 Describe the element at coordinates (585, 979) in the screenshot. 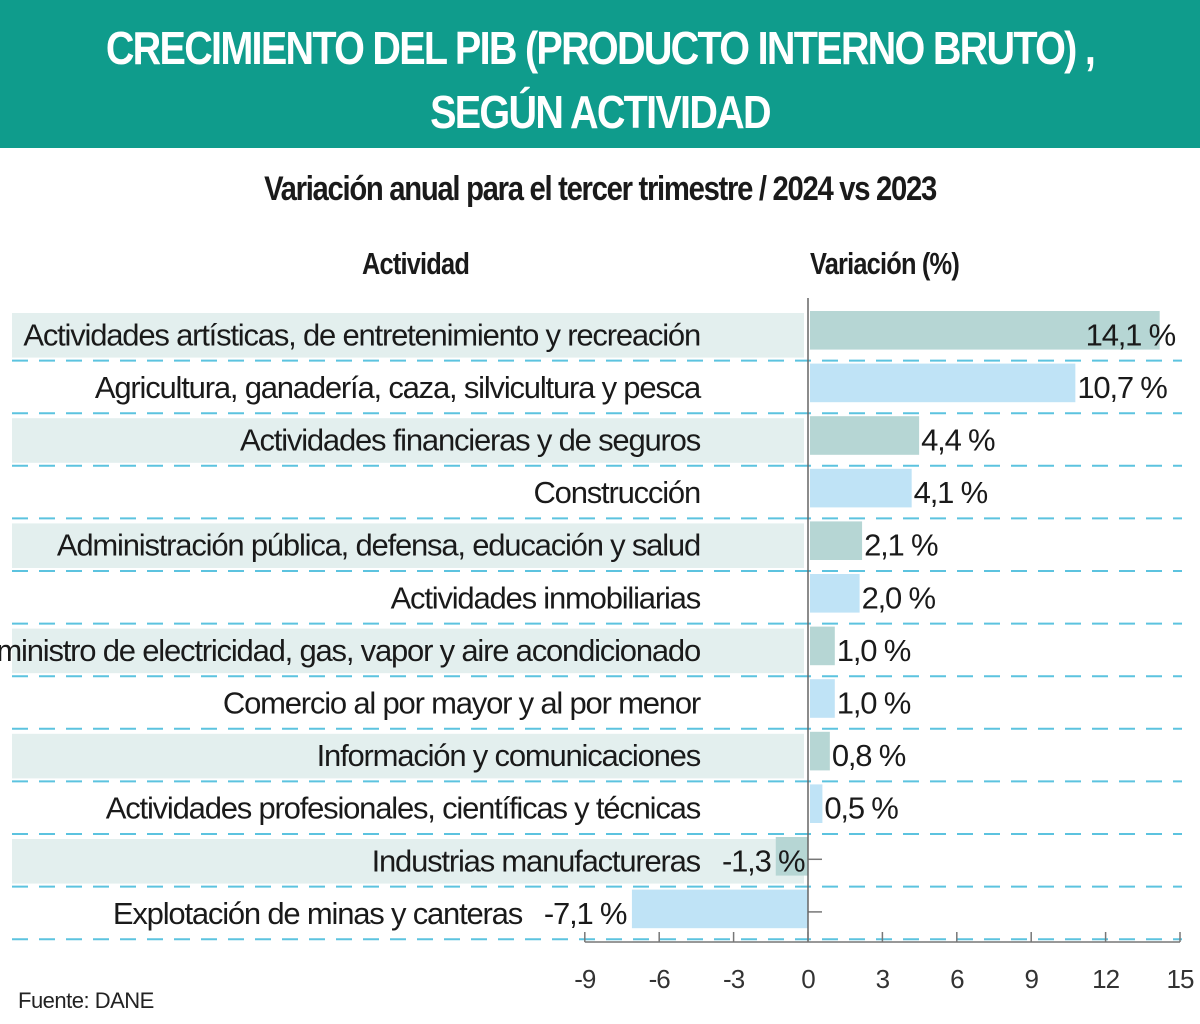

I see `x-tick-label: -9` at that location.